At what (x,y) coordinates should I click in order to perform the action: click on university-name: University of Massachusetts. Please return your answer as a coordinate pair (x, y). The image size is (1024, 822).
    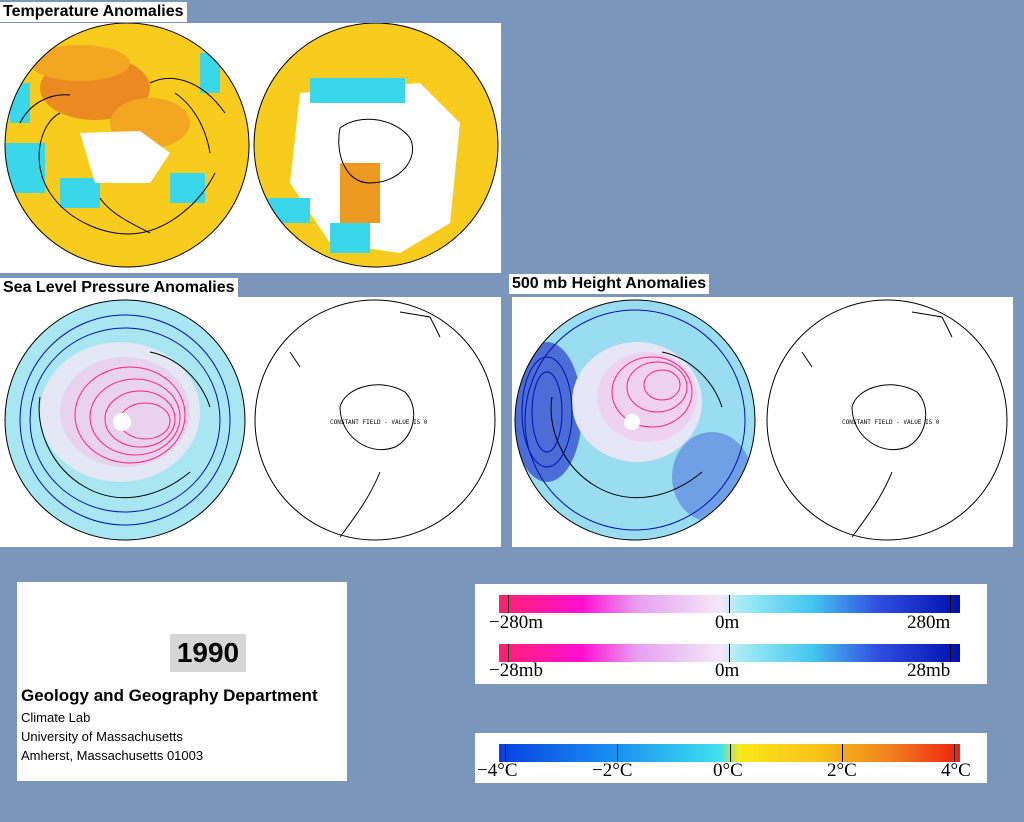
    Looking at the image, I should click on (102, 736).